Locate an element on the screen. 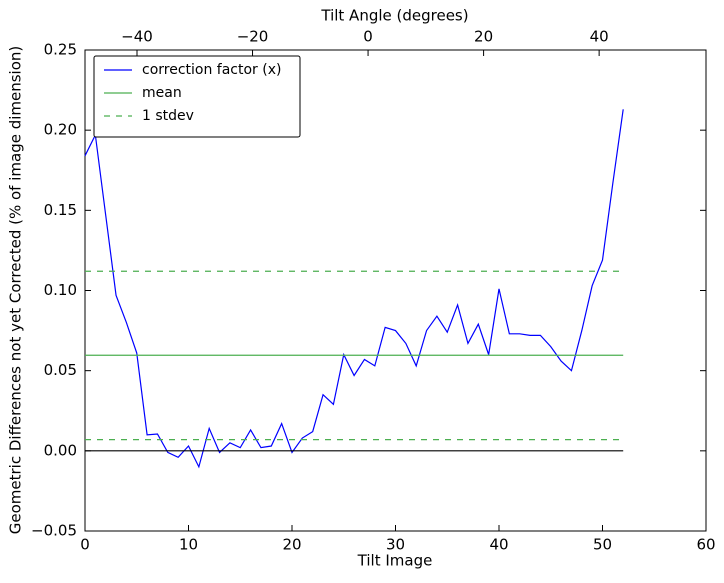 This screenshot has height=583, width=724. y-tick-label: 0.00 is located at coordinates (60, 450).